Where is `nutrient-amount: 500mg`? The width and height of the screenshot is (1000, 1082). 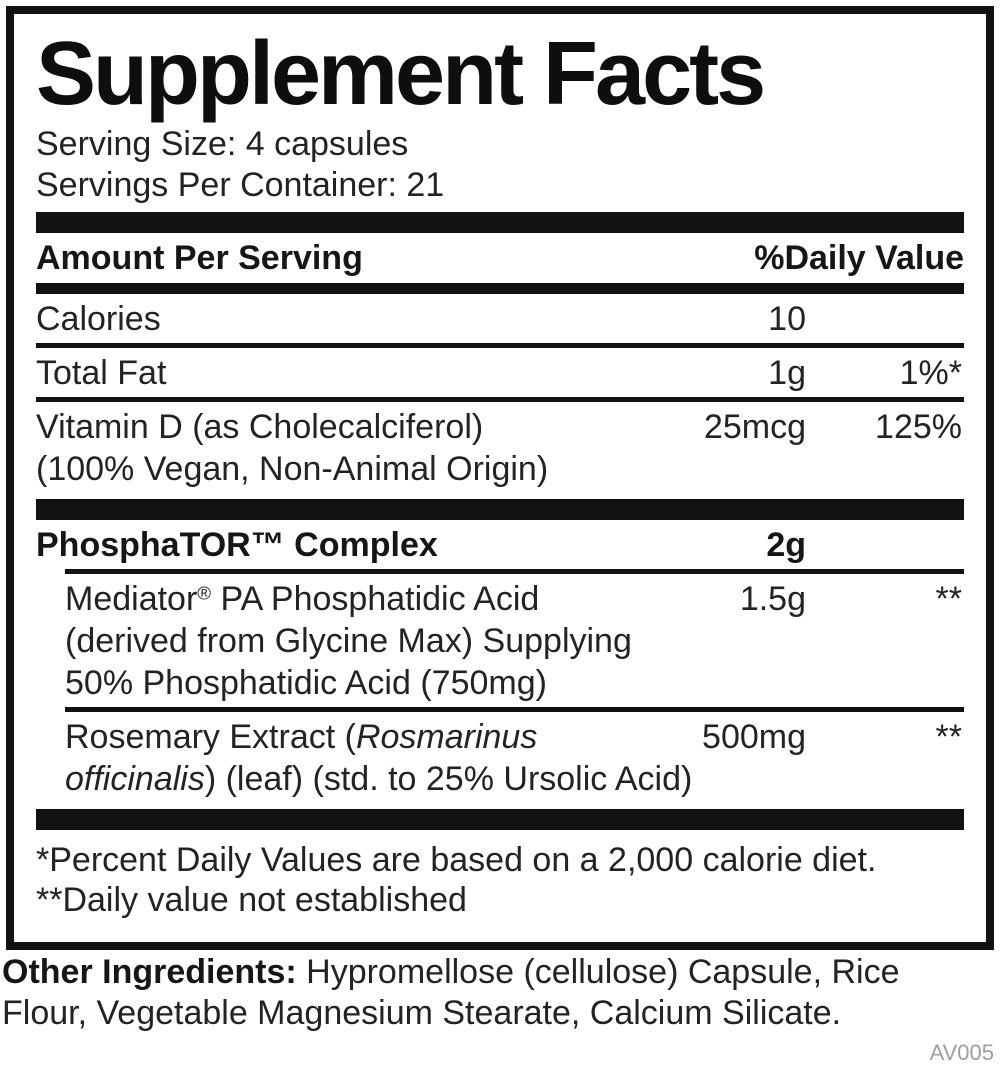
nutrient-amount: 500mg is located at coordinates (754, 737).